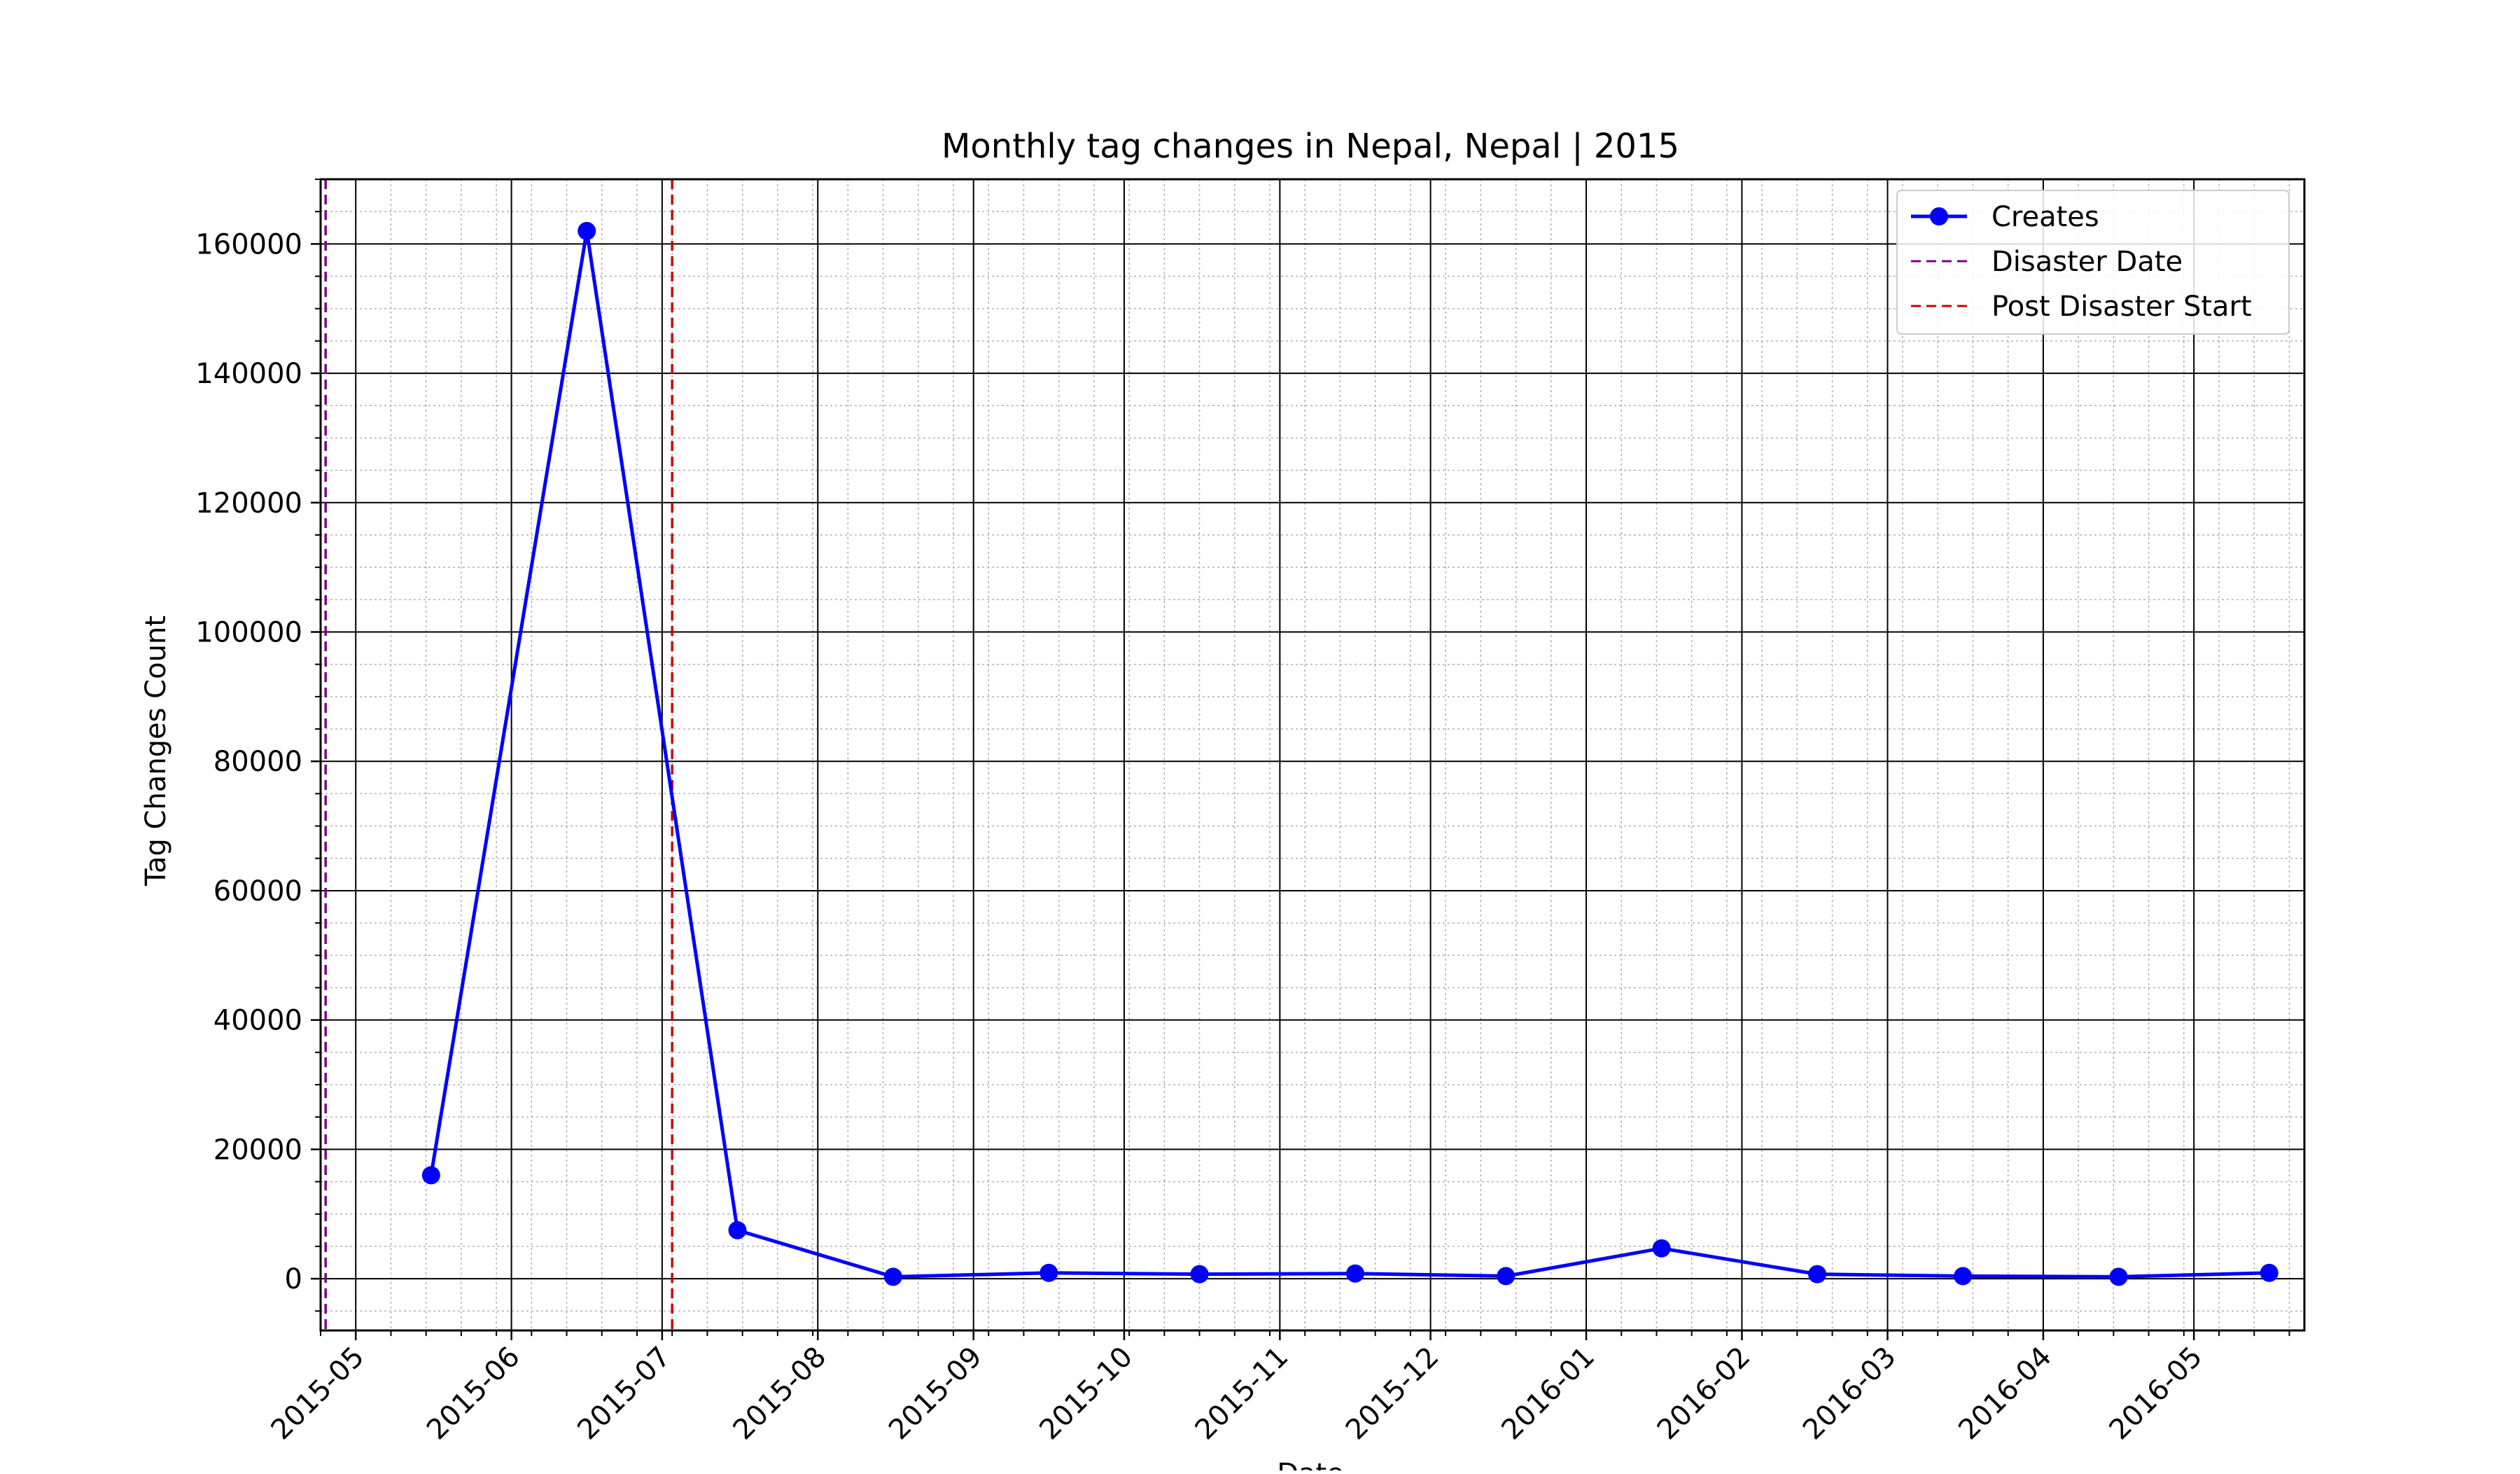 The width and height of the screenshot is (2520, 1474). What do you see at coordinates (258, 762) in the screenshot?
I see `y-tick-label: 80000` at bounding box center [258, 762].